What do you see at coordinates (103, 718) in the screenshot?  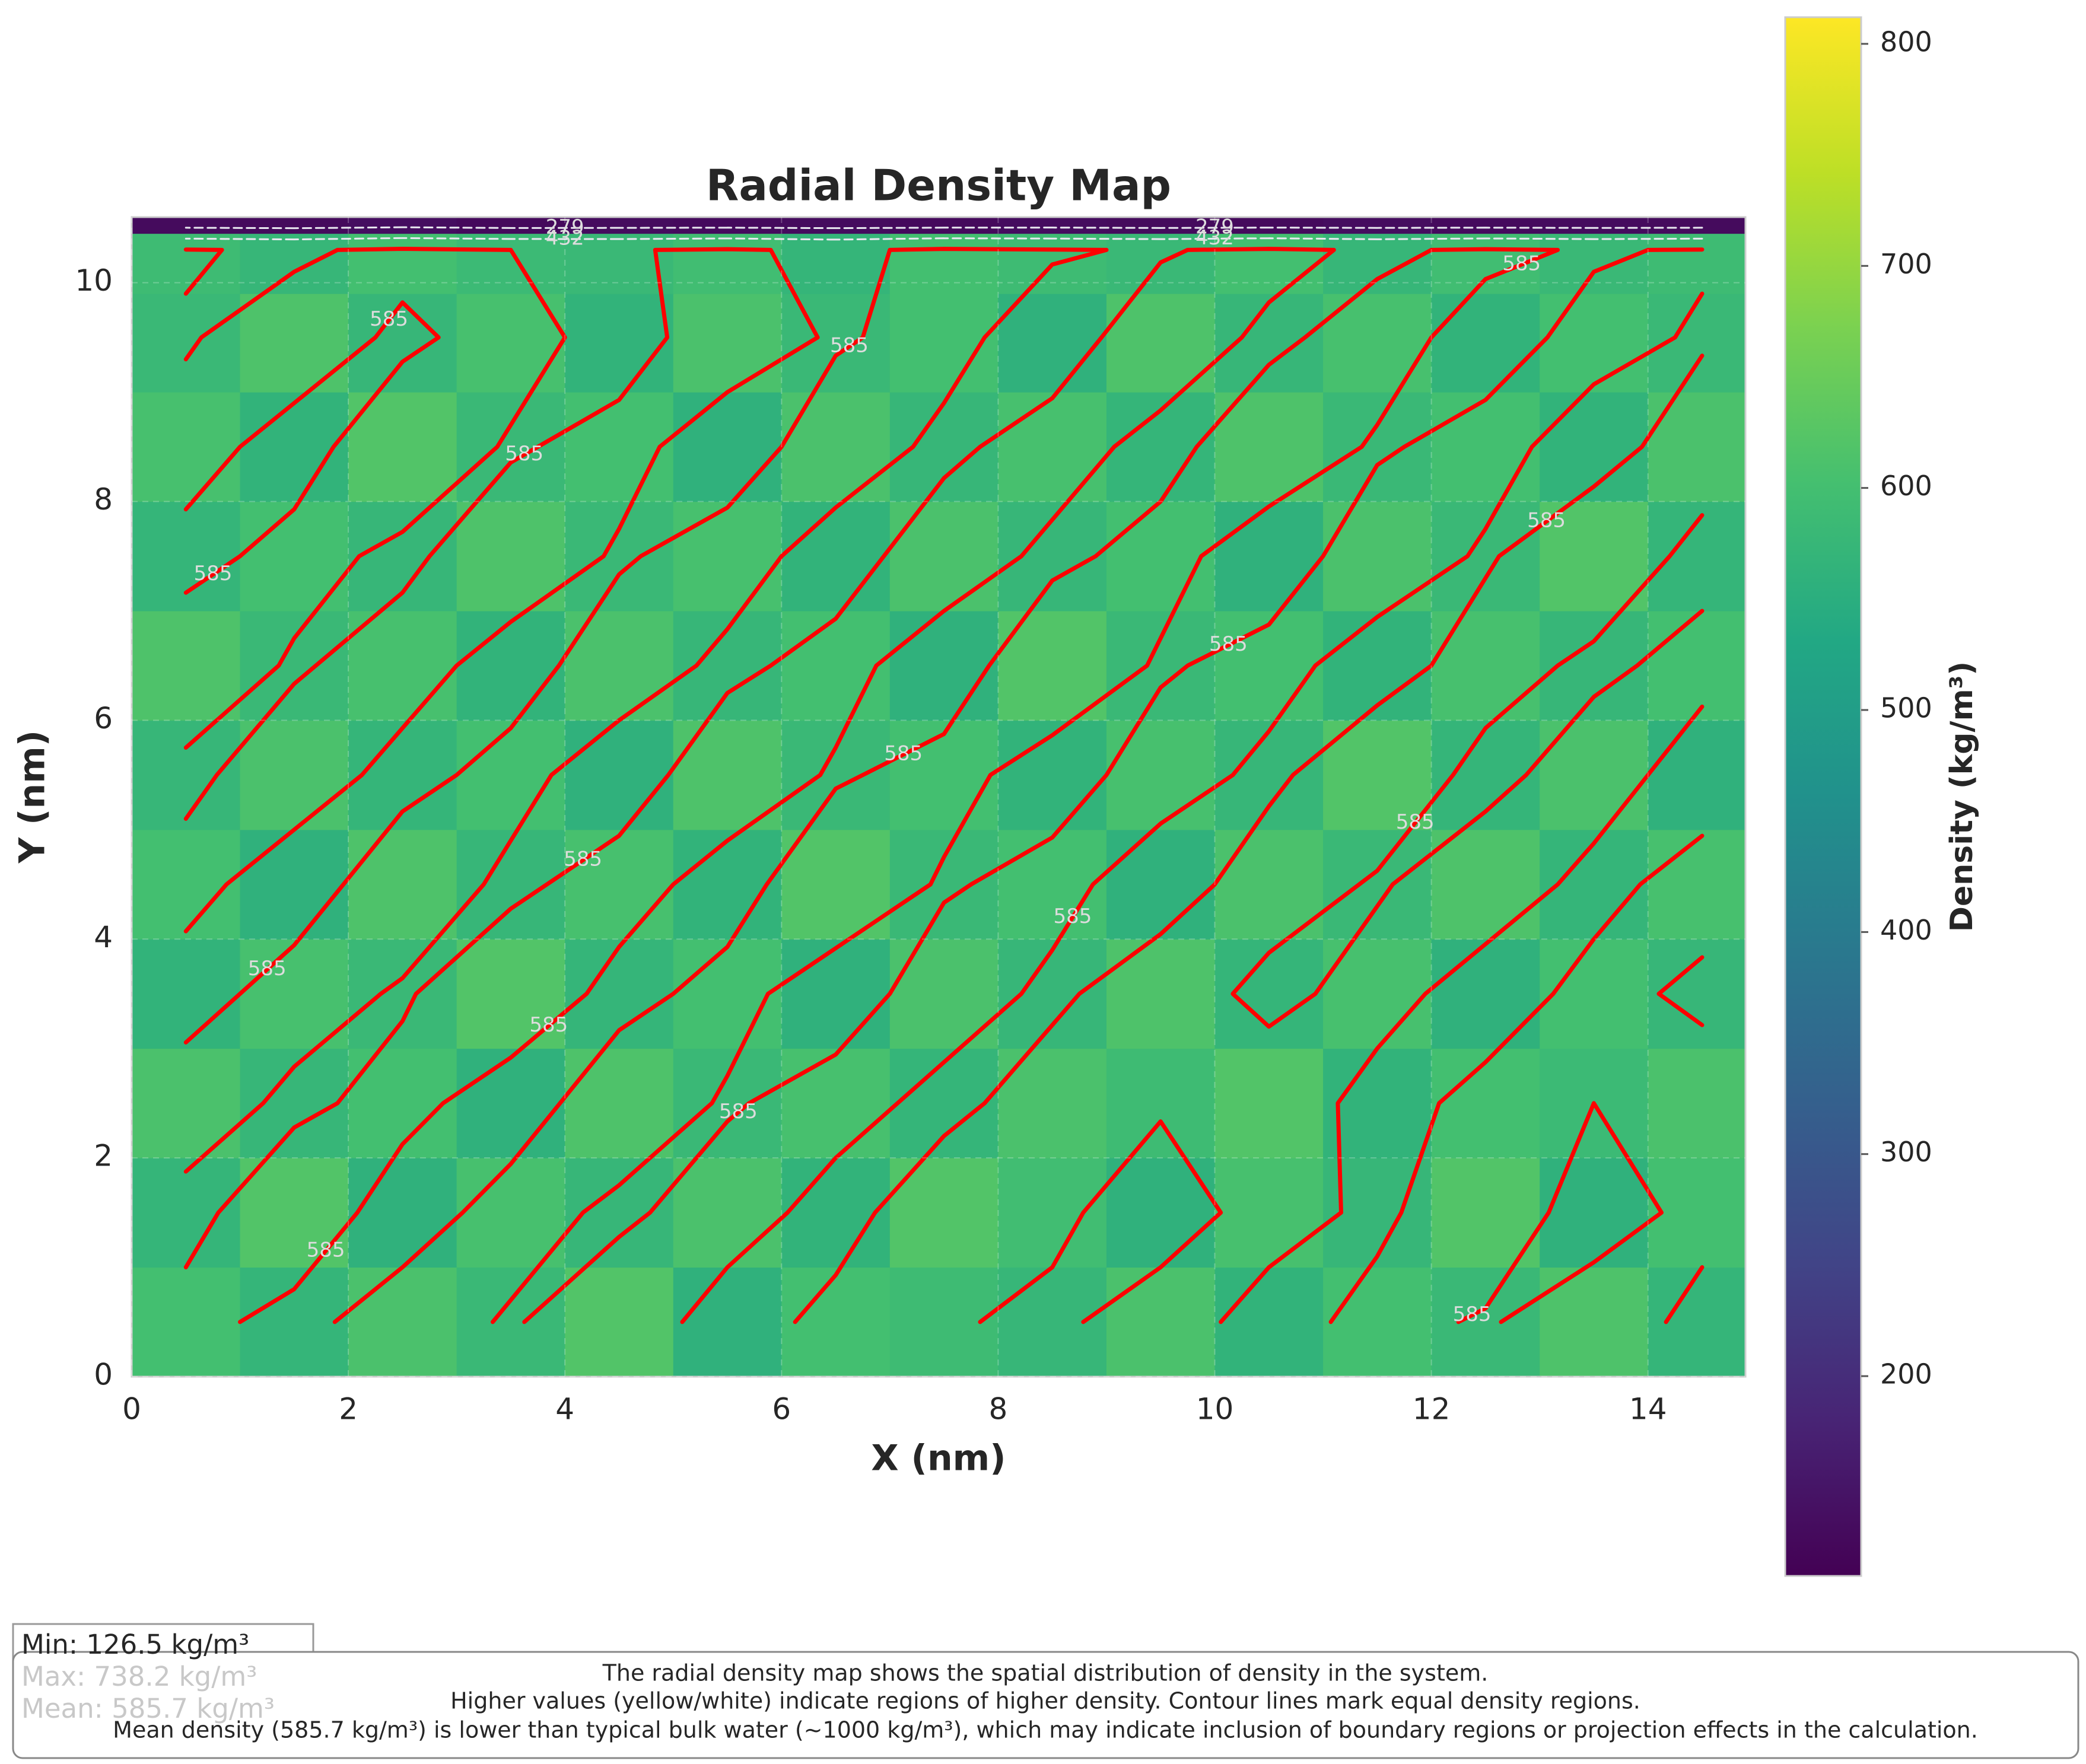 I see `y-tick-label: 6` at bounding box center [103, 718].